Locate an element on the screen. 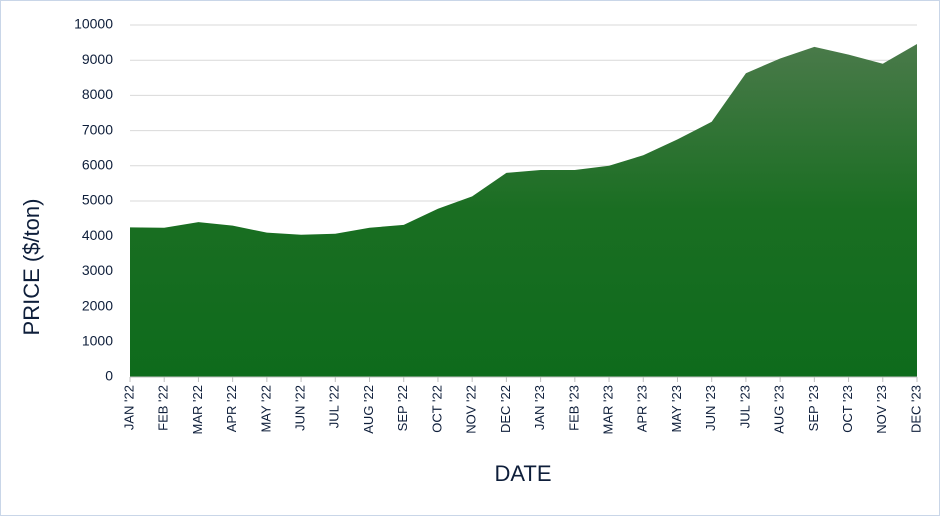 This screenshot has height=517, width=940. y-axis-title: PRICE ($/ton) is located at coordinates (31, 267).